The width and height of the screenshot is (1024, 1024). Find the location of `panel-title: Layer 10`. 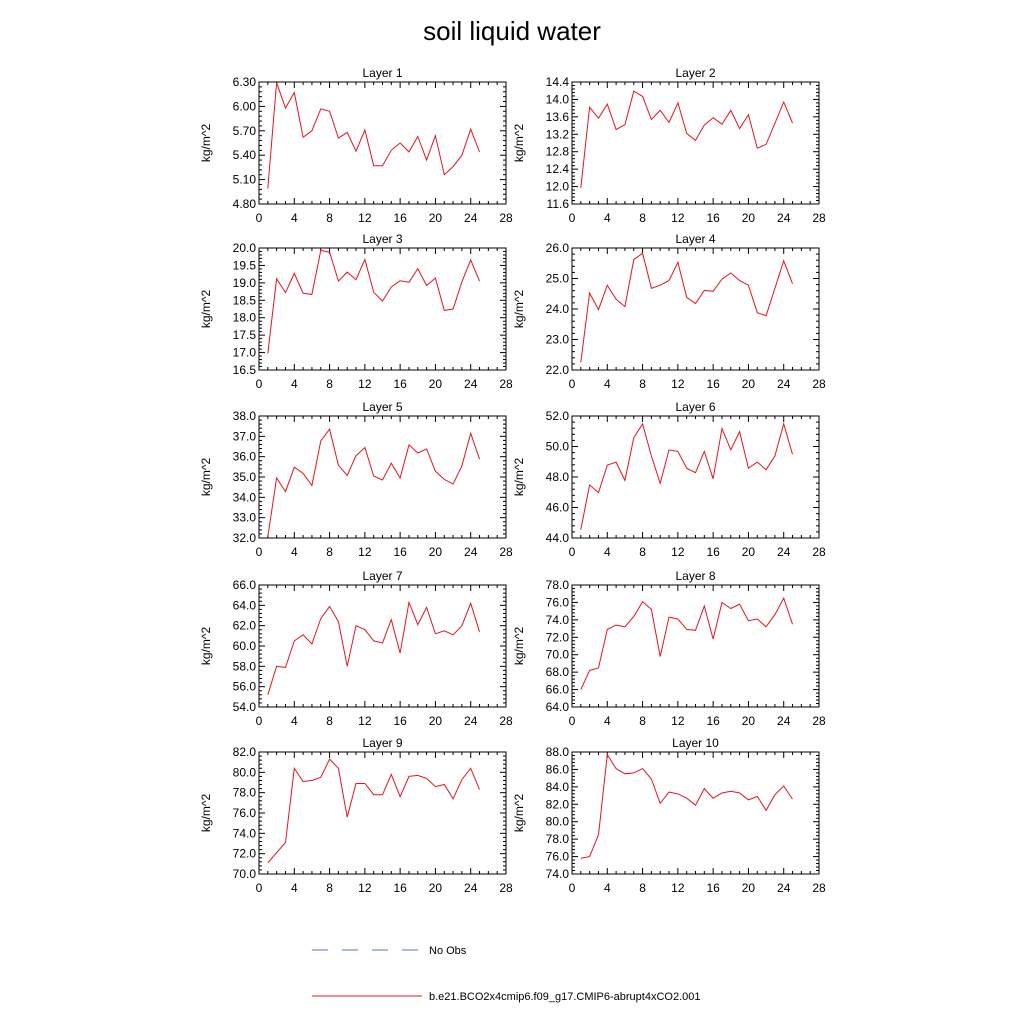

panel-title: Layer 10 is located at coordinates (695, 743).